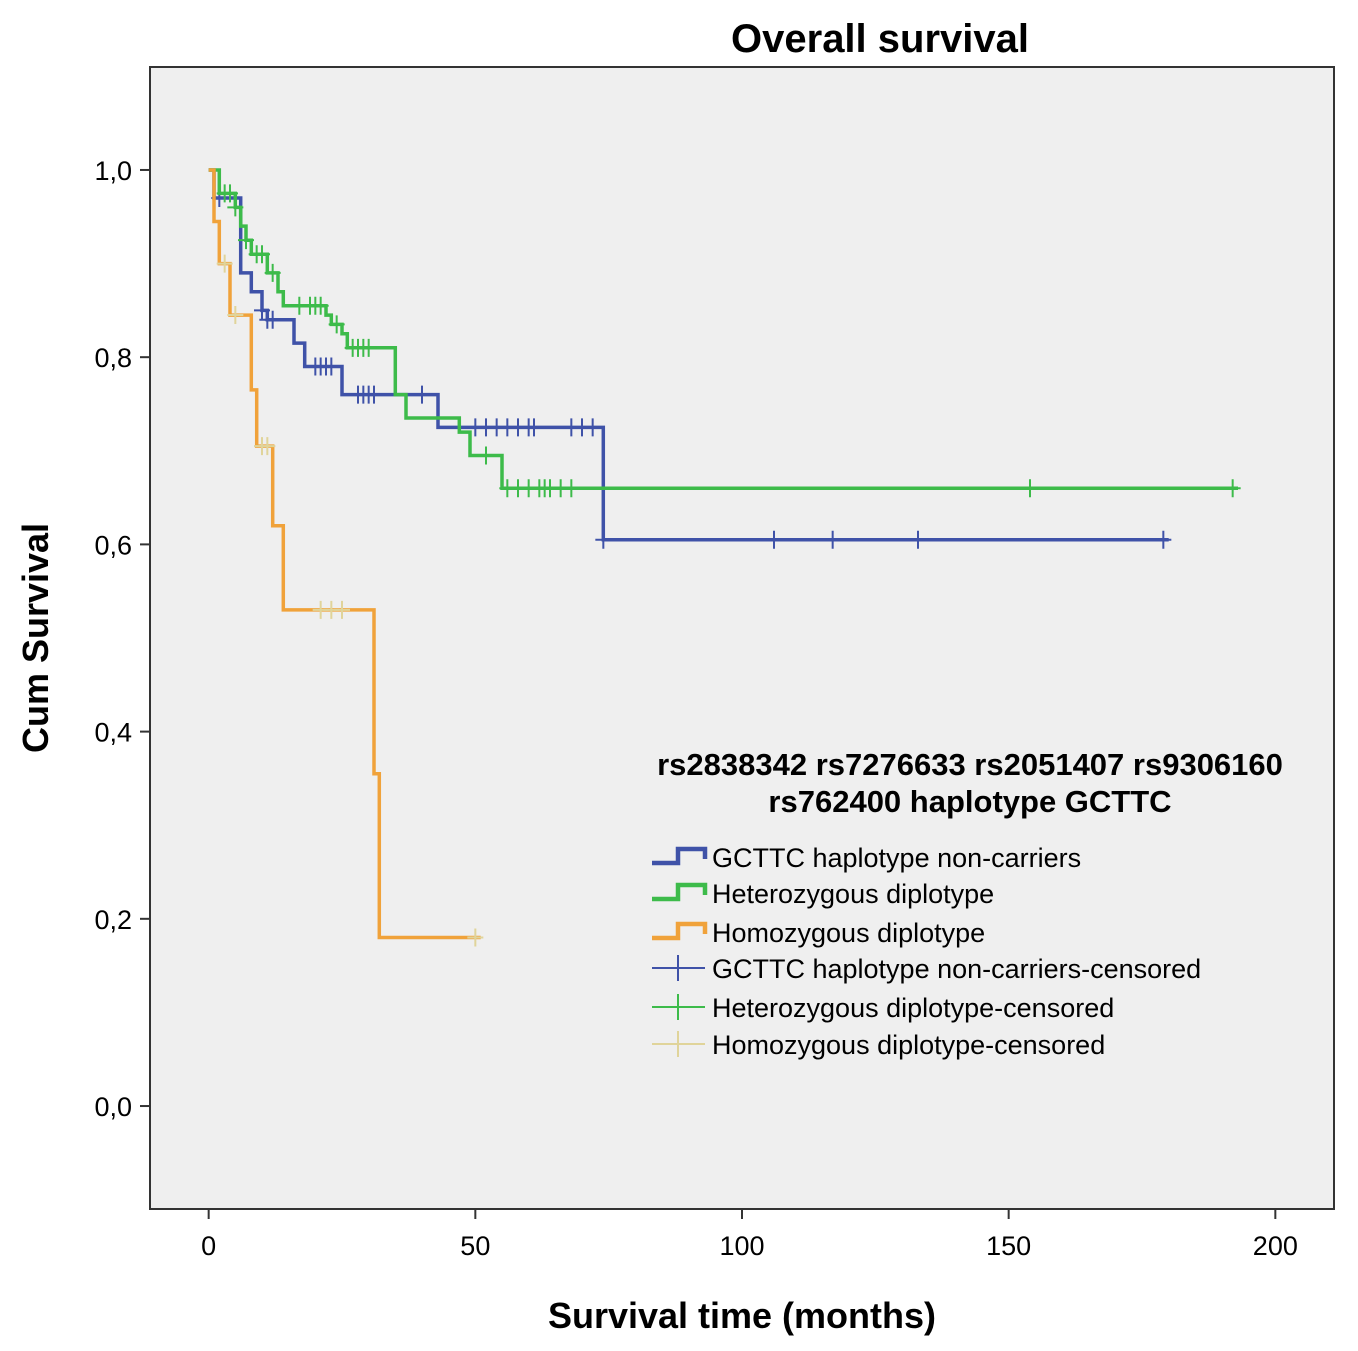 This screenshot has width=1358, height=1351. I want to click on chart-title: Overall survival, so click(880, 39).